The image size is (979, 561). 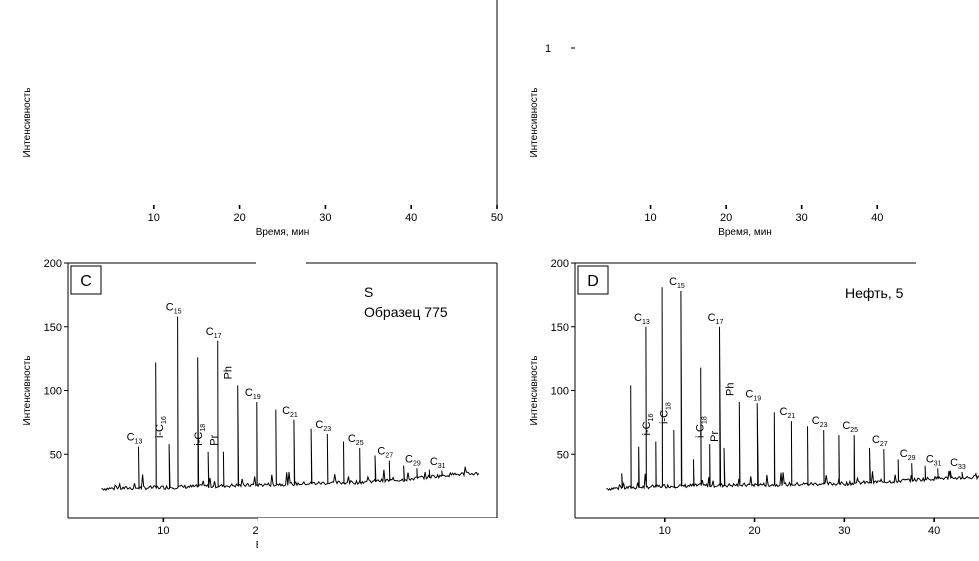 What do you see at coordinates (164, 420) in the screenshot?
I see `peak-label-subscript: 16` at bounding box center [164, 420].